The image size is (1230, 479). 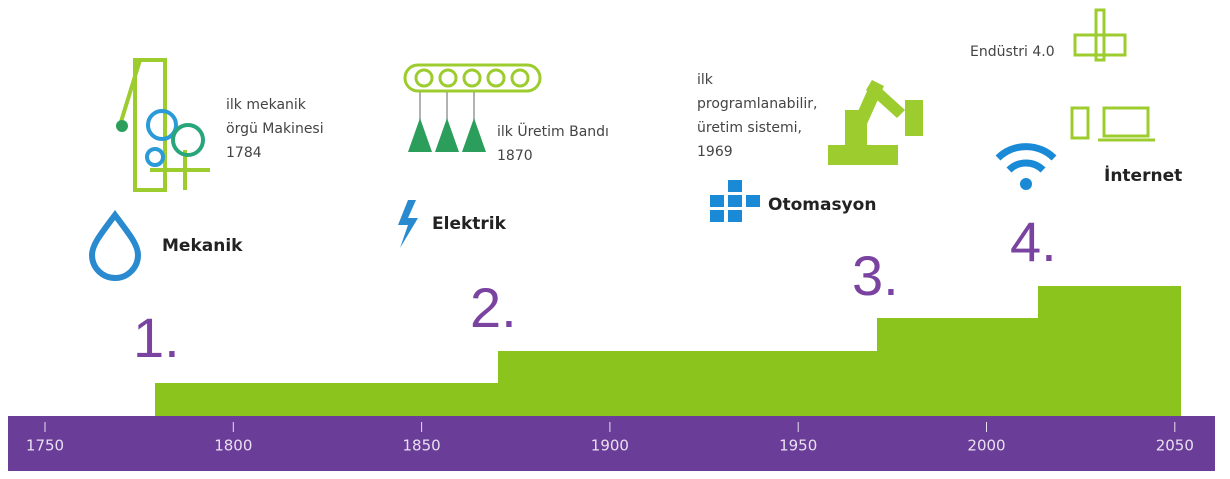 What do you see at coordinates (515, 156) in the screenshot?
I see `stage-caption: 1870` at bounding box center [515, 156].